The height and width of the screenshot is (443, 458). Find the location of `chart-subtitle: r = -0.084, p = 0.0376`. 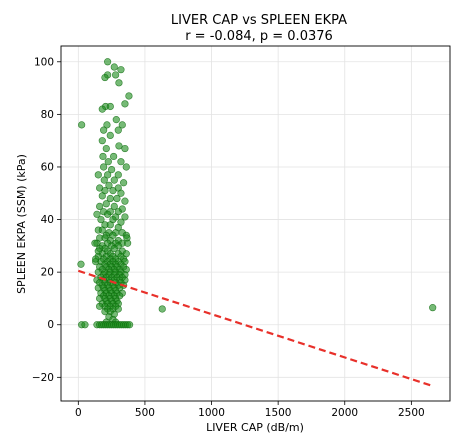

chart-subtitle: r = -0.084, p = 0.0376 is located at coordinates (259, 36).